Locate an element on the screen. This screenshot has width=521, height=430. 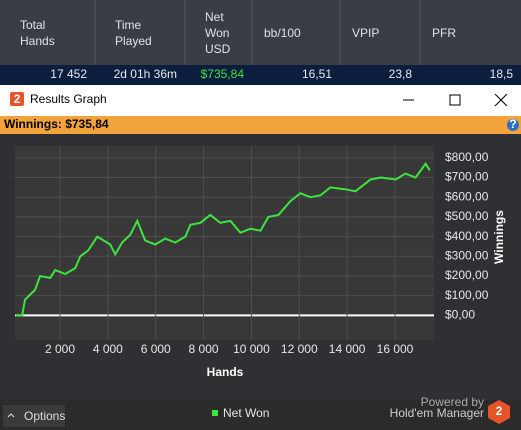
app-icon-text: 2 is located at coordinates (17, 99).